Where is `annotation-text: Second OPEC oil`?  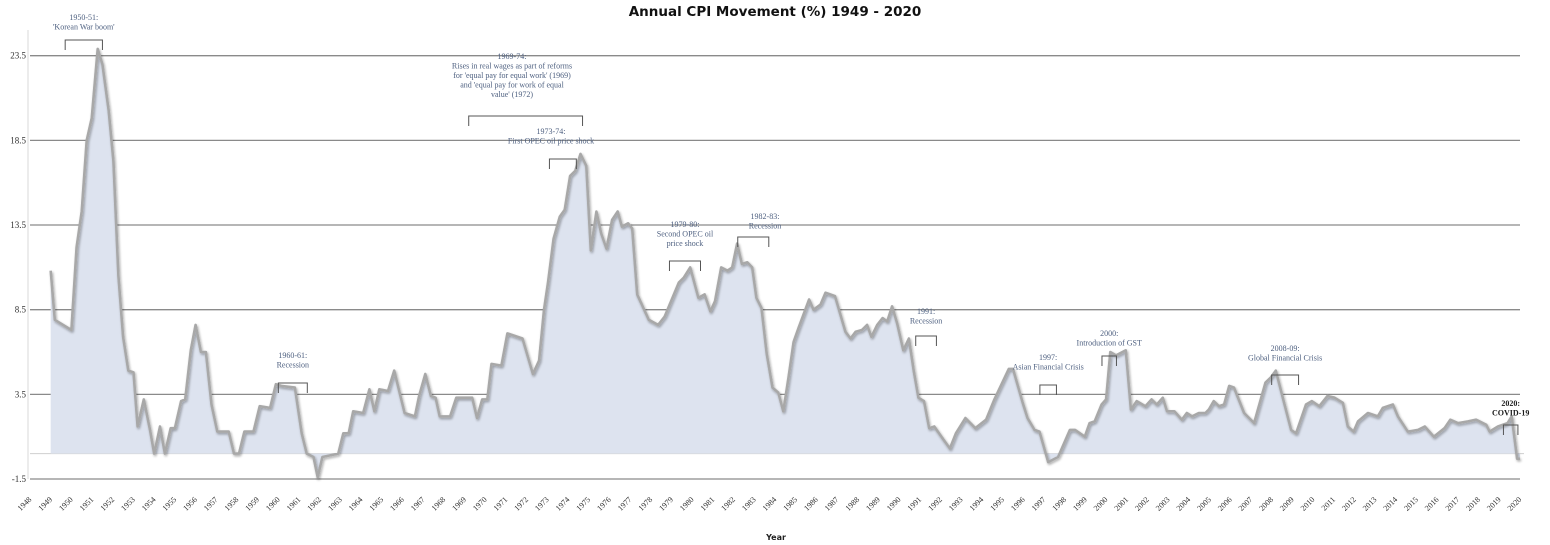
annotation-text: Second OPEC oil is located at coordinates (685, 234).